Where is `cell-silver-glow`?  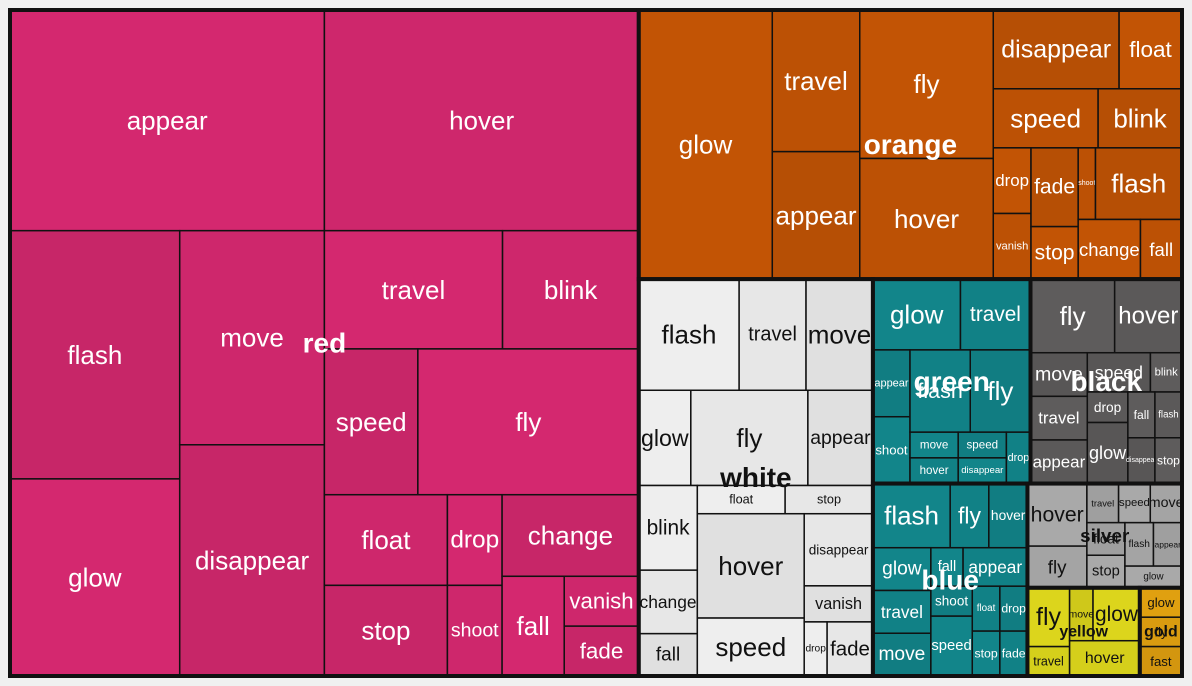
cell-silver-glow is located at coordinates (1153, 577).